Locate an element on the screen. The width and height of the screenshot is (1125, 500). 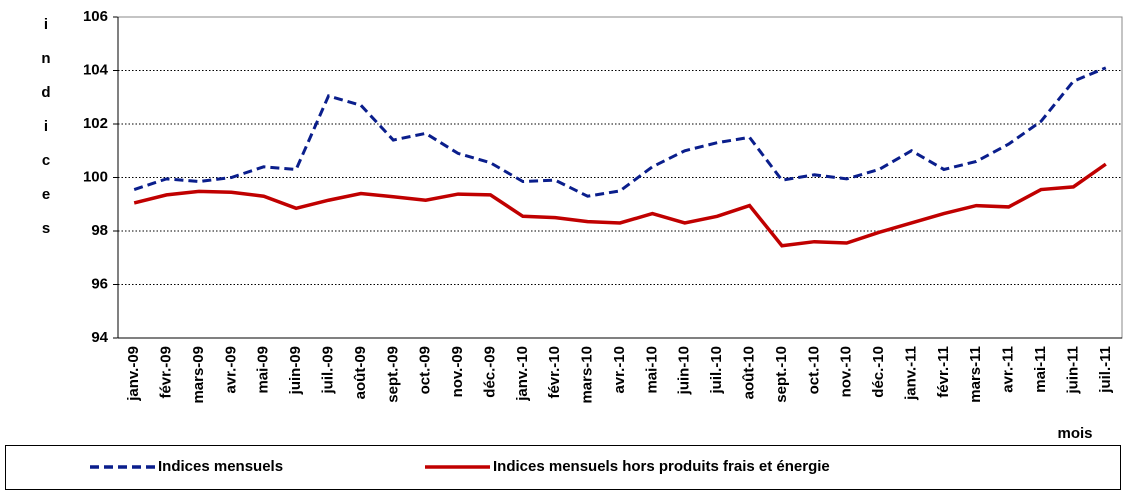
x-tick-label: mai-09 is located at coordinates (263, 370).